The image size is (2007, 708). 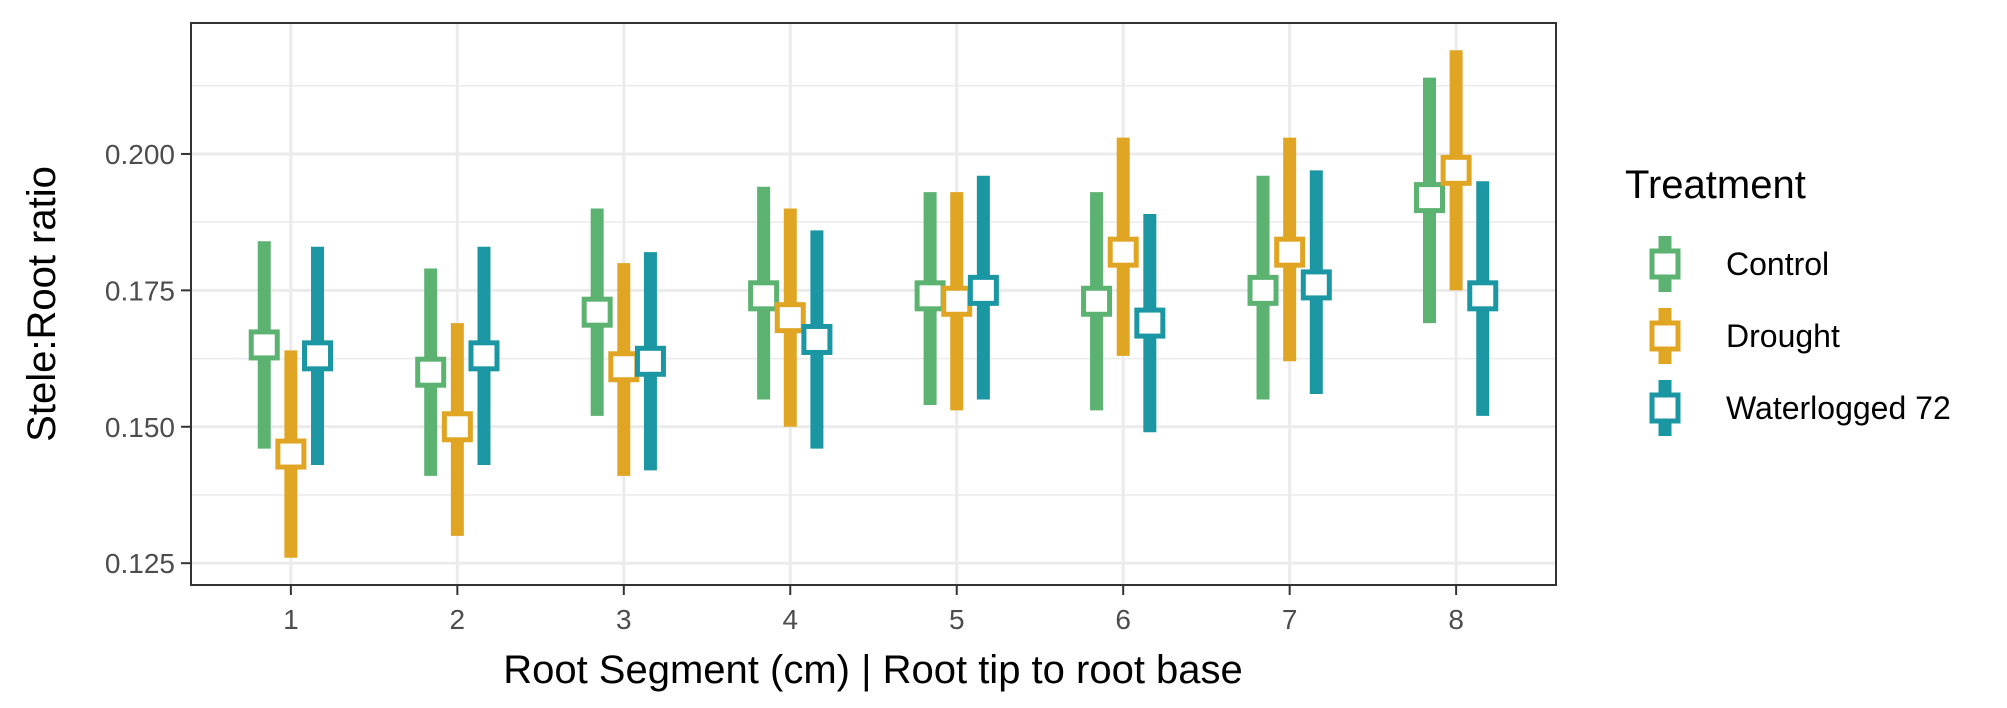 What do you see at coordinates (1123, 619) in the screenshot?
I see `x-tick-label: 6` at bounding box center [1123, 619].